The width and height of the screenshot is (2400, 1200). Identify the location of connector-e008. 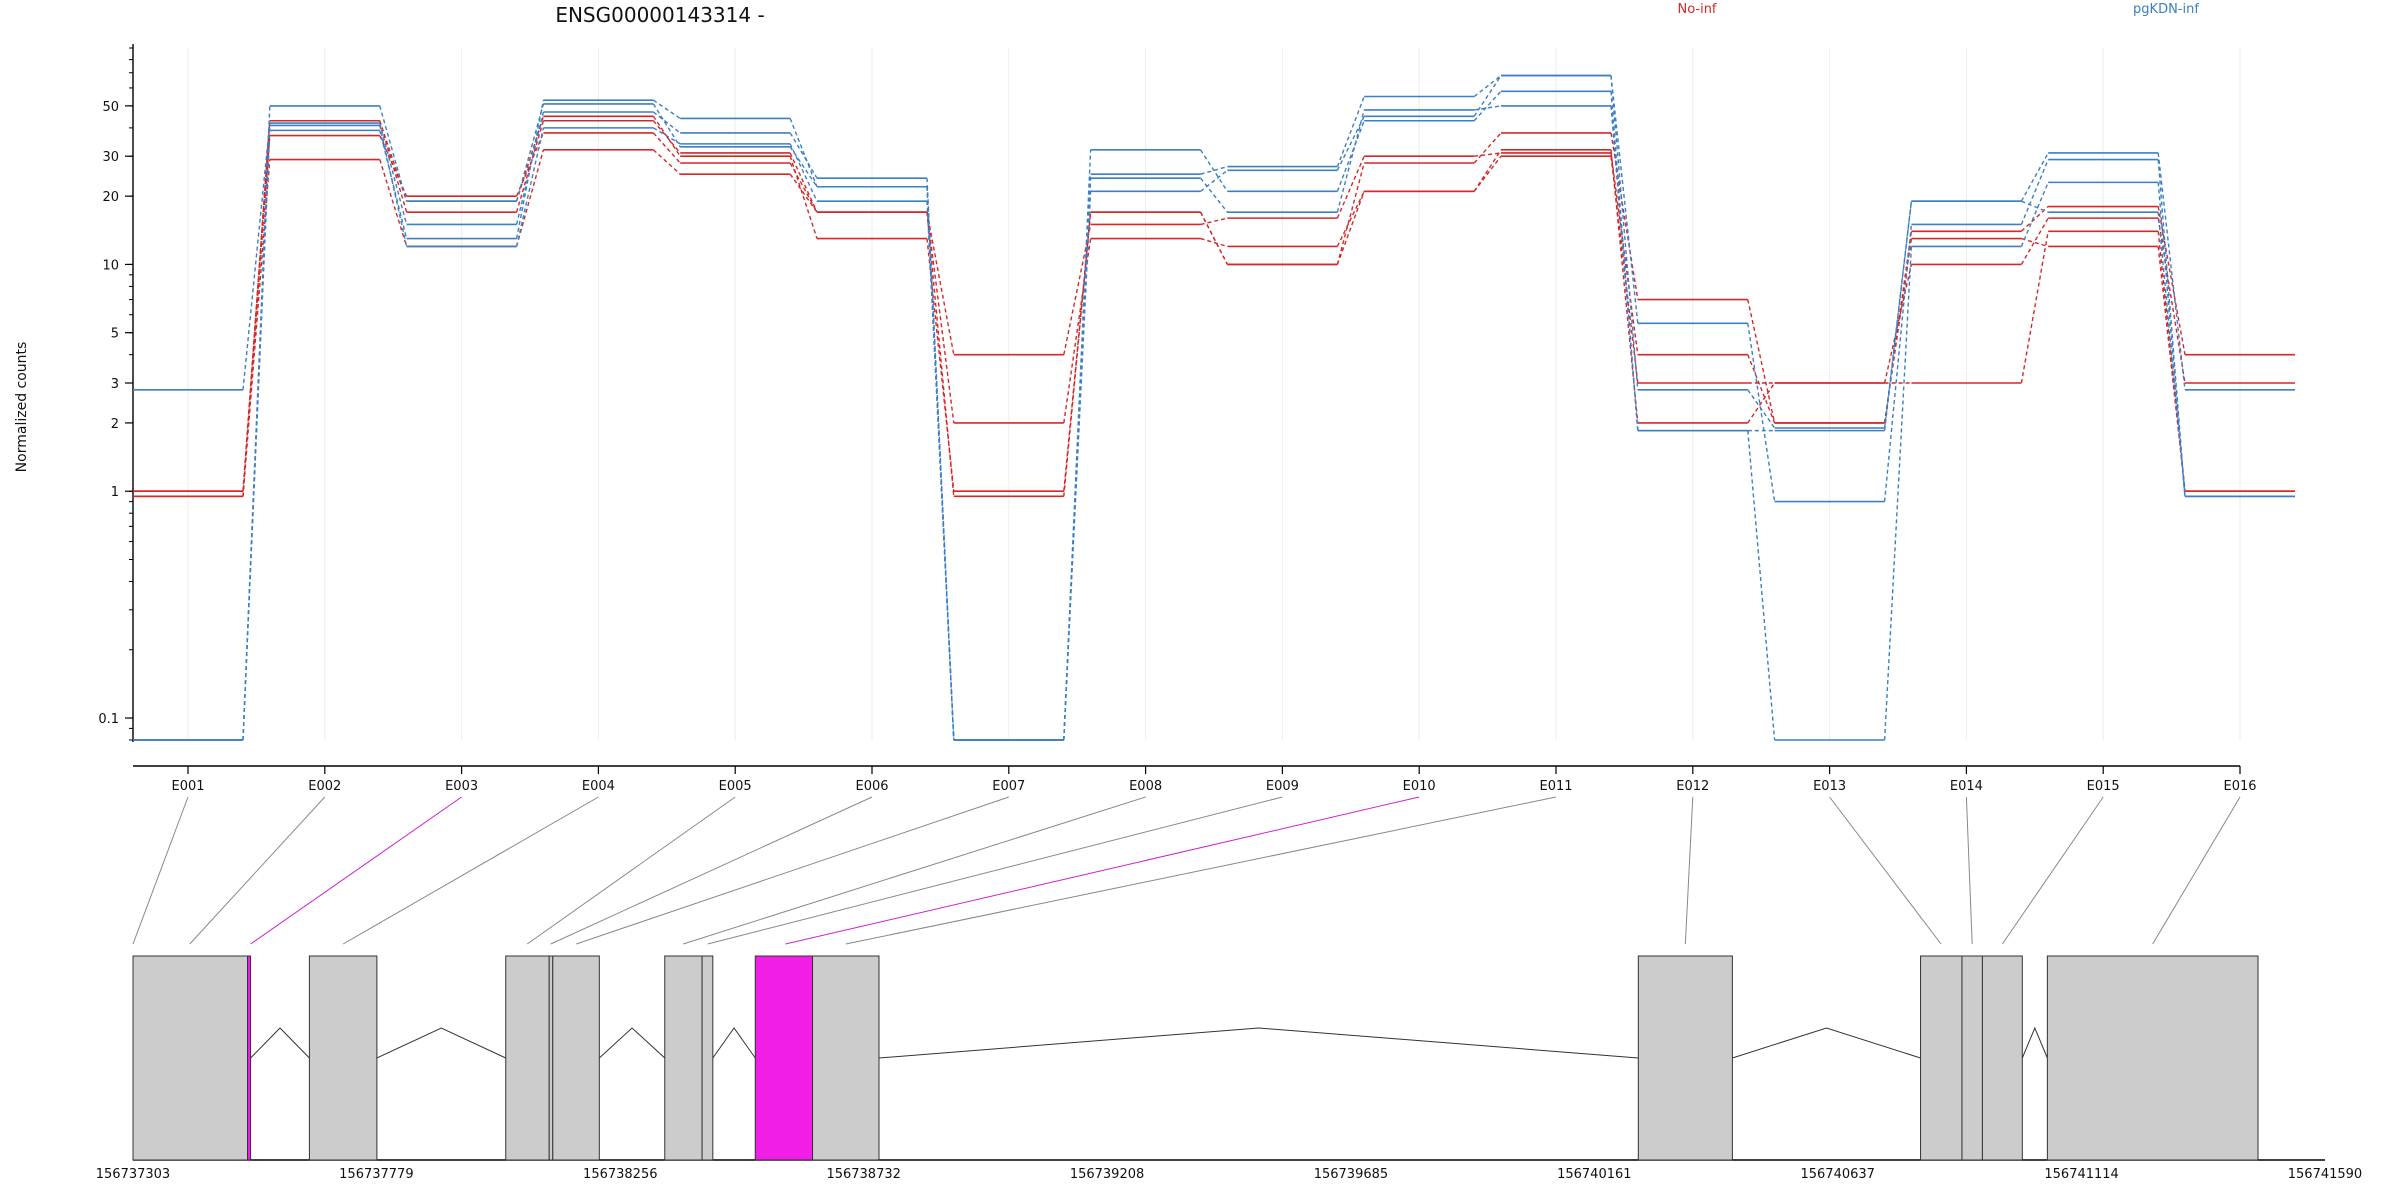
(914, 870).